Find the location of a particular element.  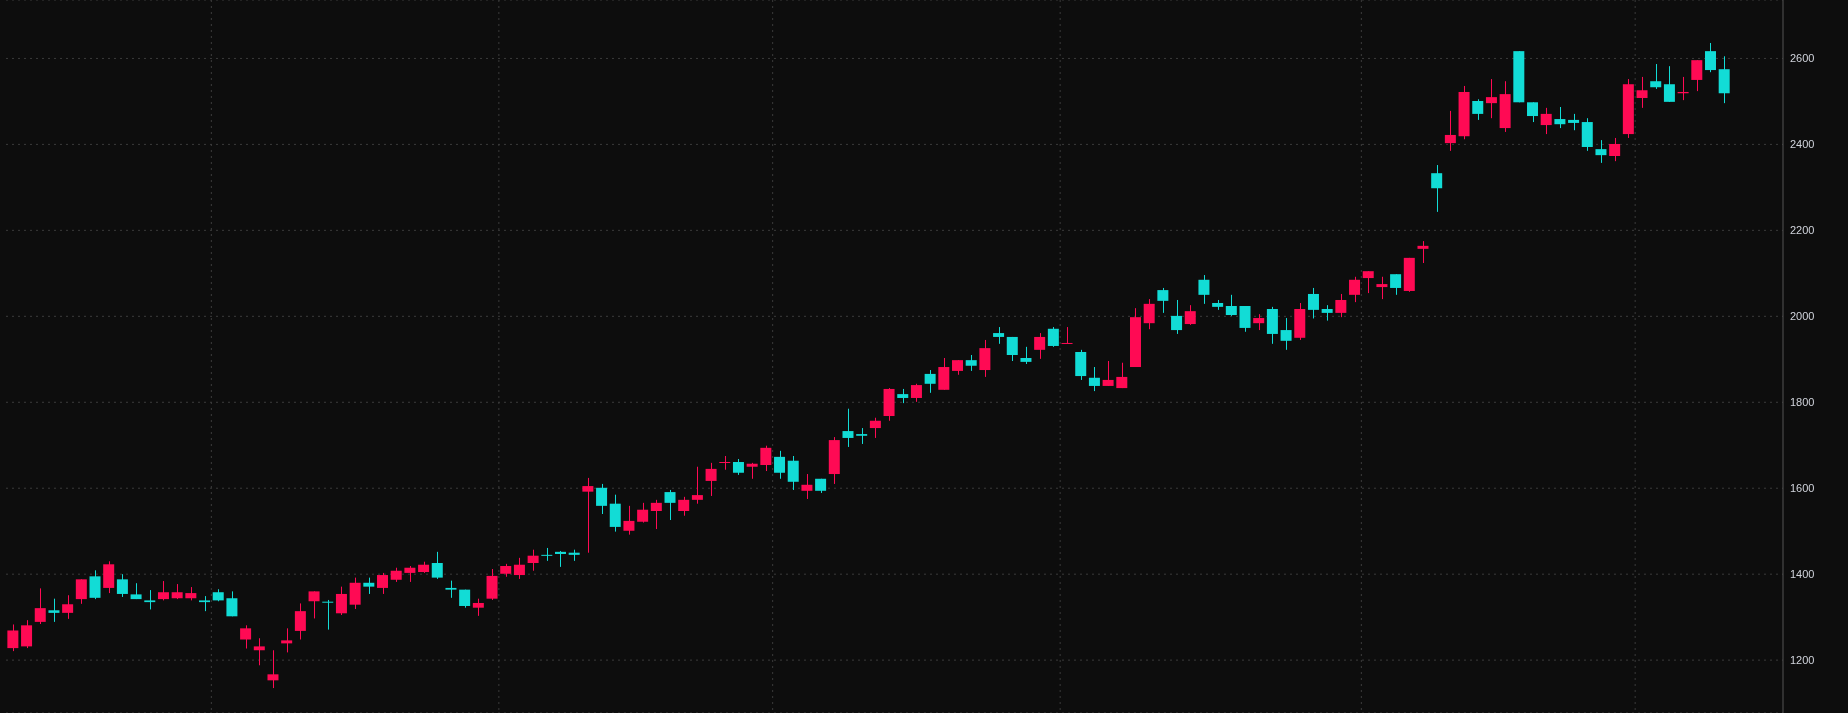

y-tick-label: 2200 is located at coordinates (1802, 230).